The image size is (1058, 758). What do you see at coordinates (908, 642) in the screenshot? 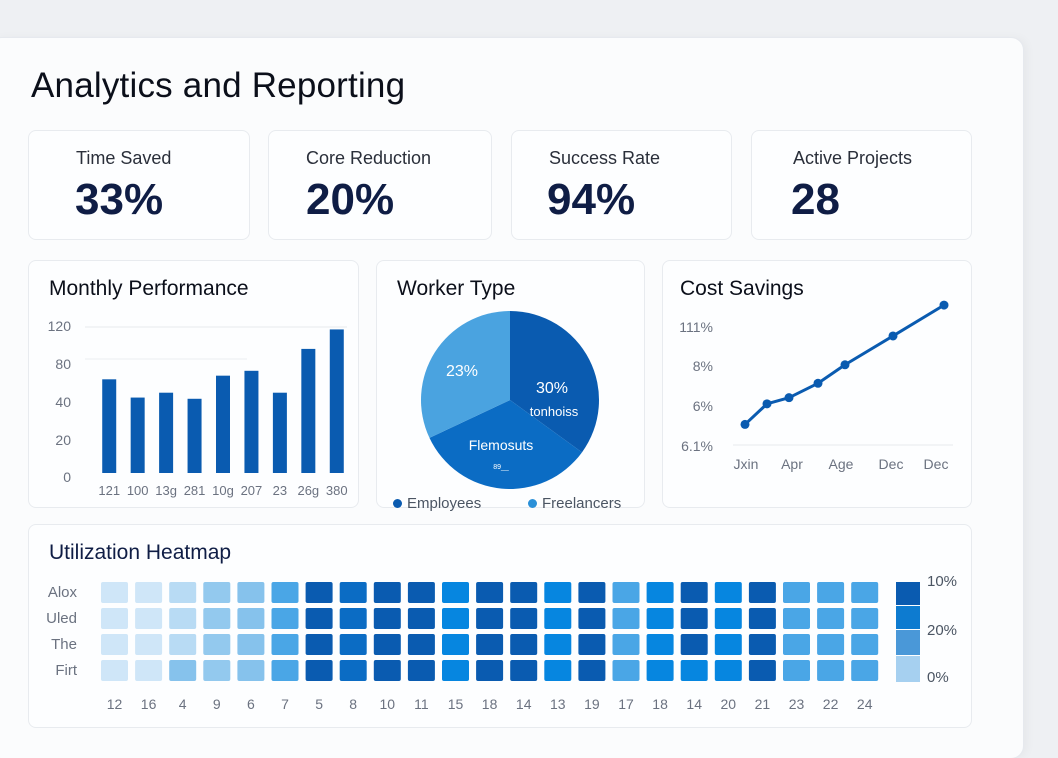
I see `legend-swatch` at bounding box center [908, 642].